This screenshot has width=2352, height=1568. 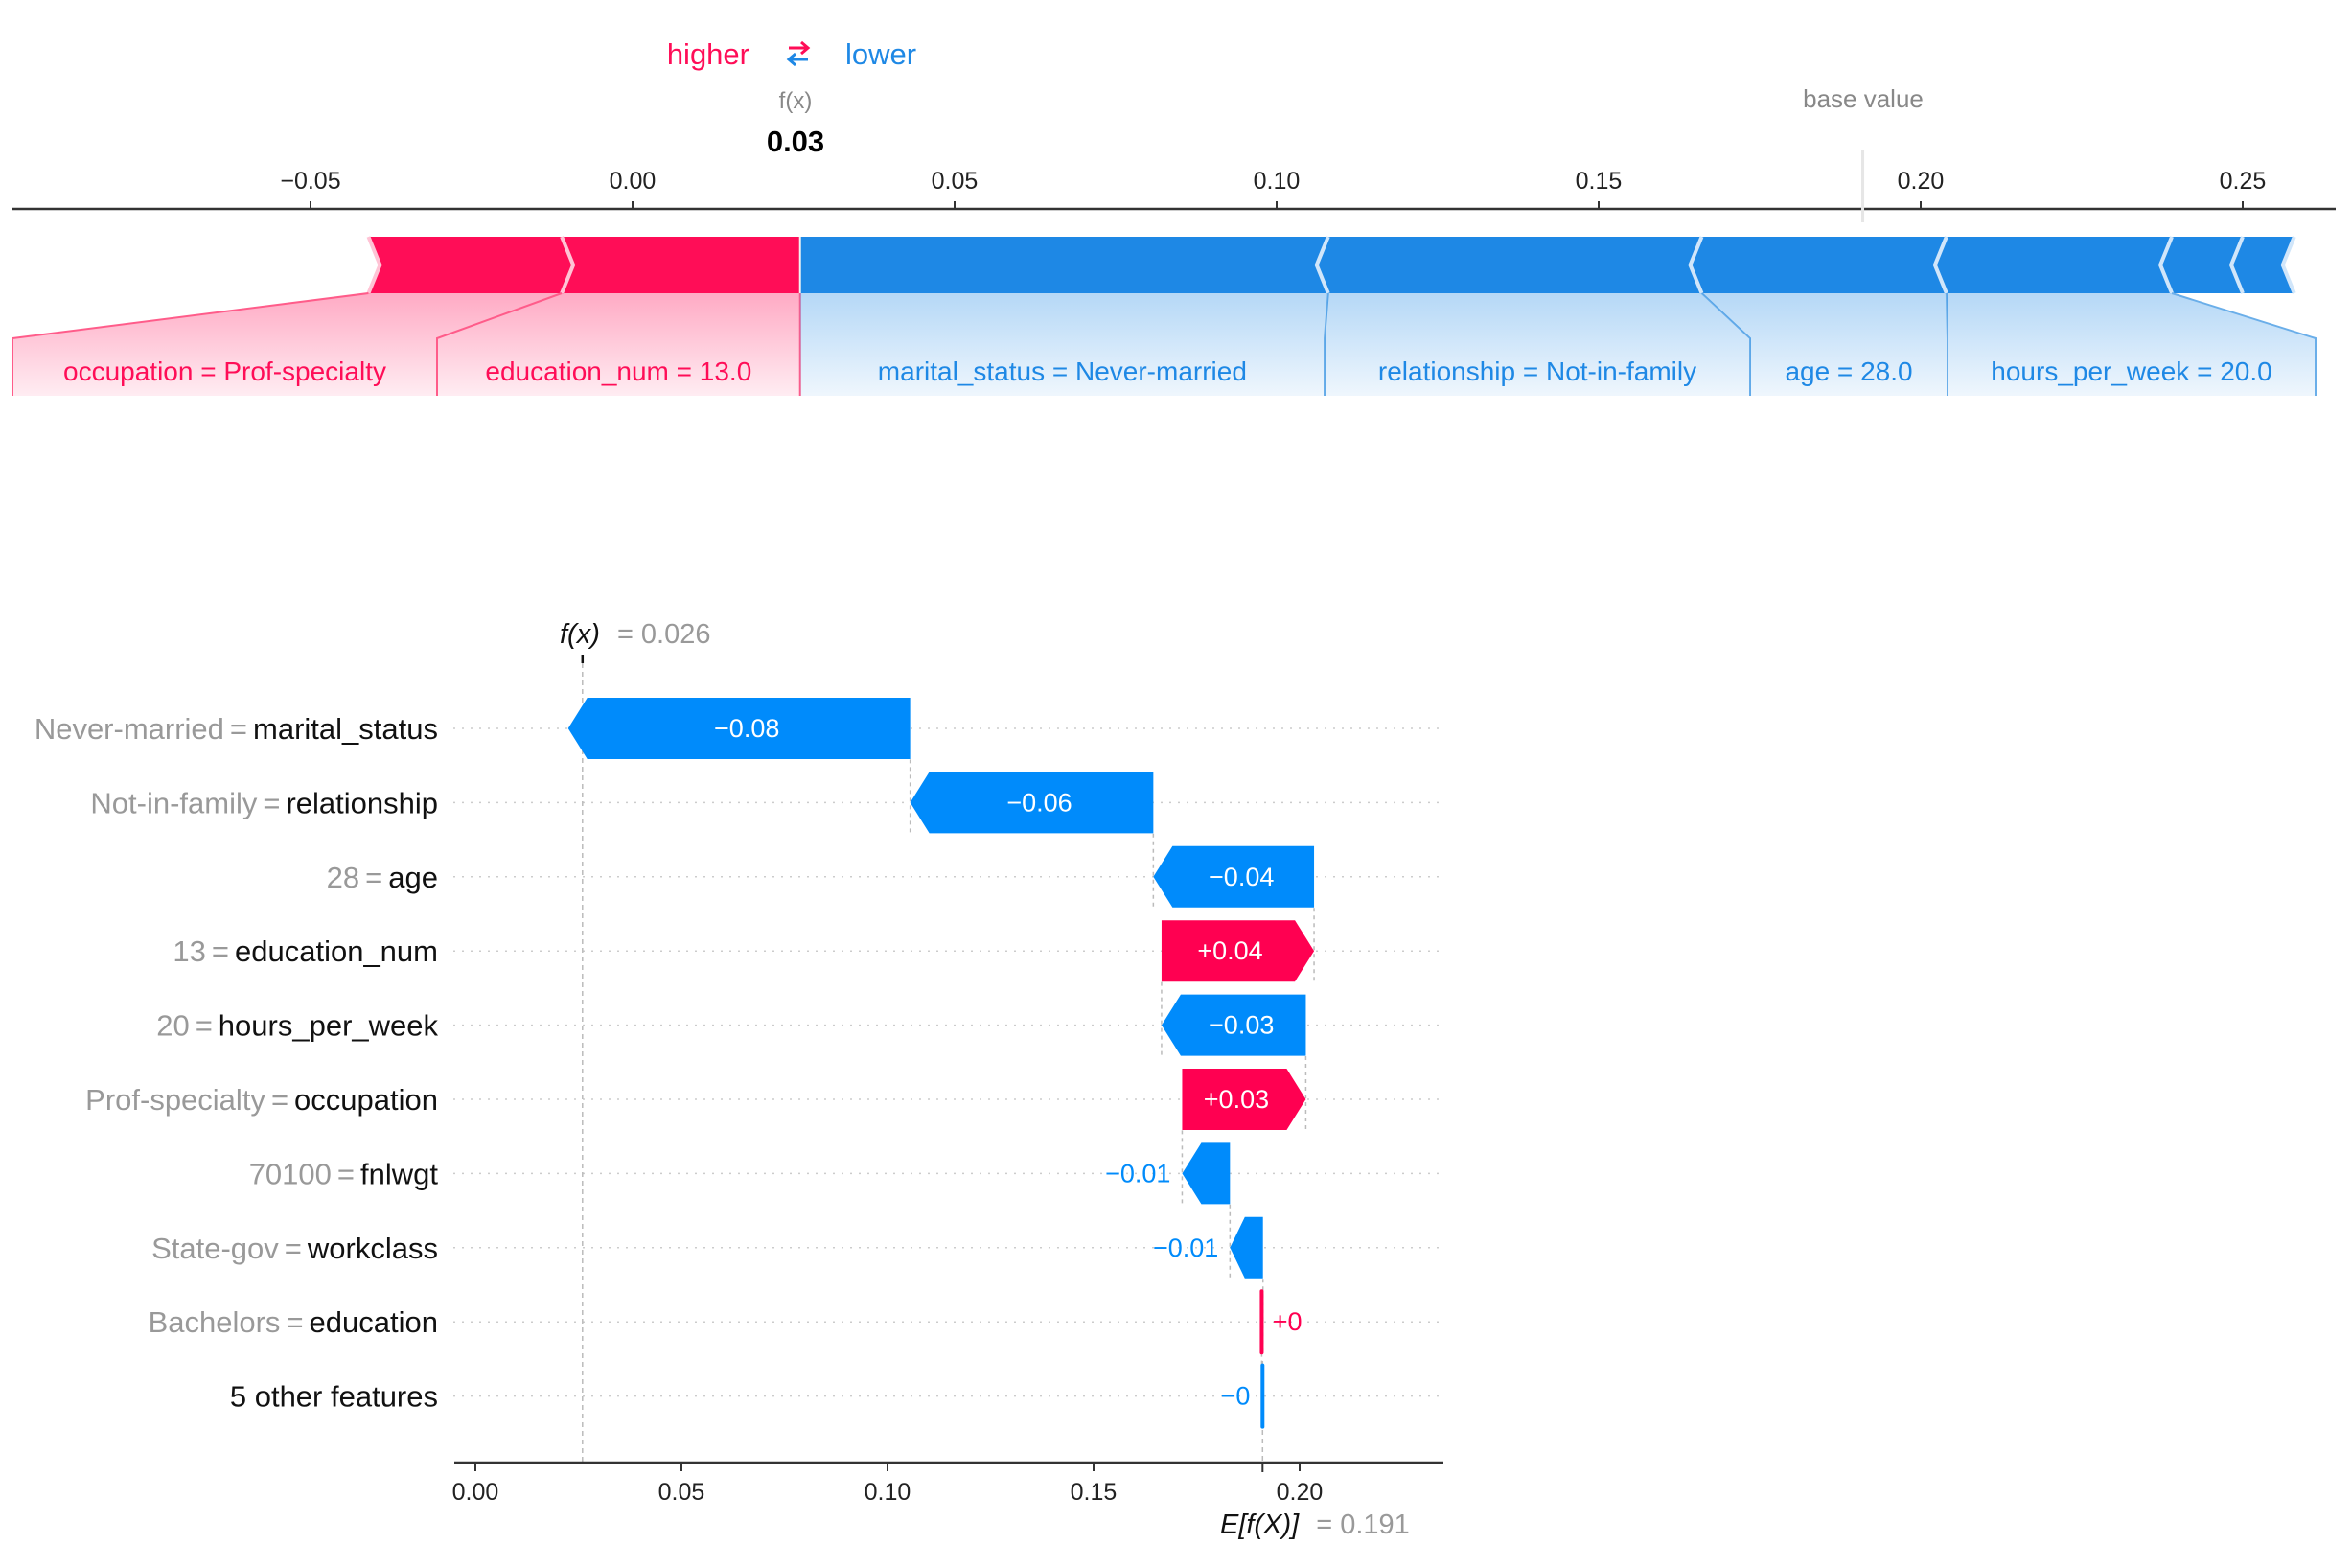 I want to click on svg-text: f(x) = 0.026, so click(x=635, y=634).